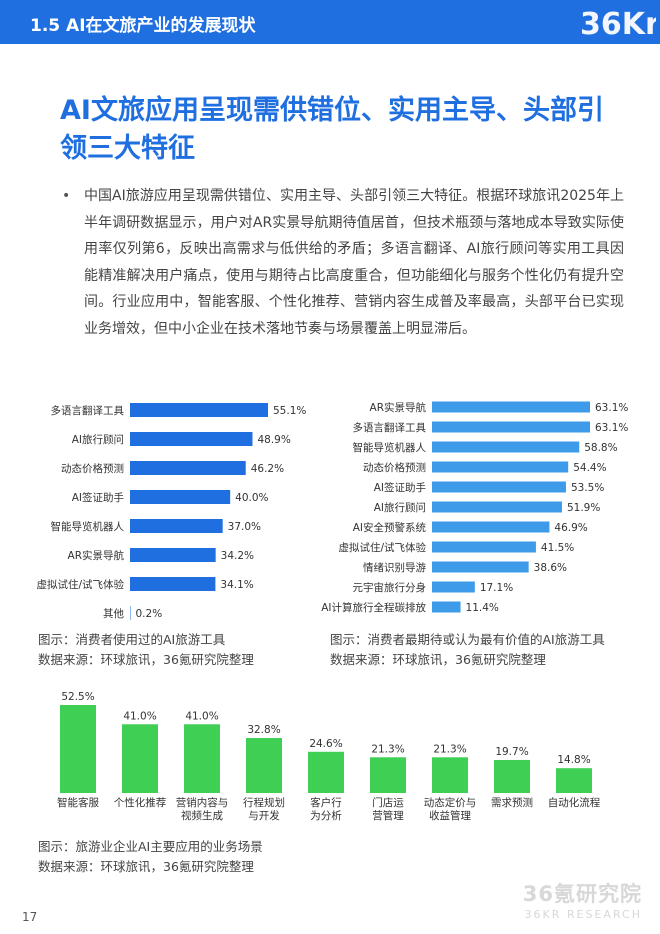 This screenshot has height=934, width=660. Describe the element at coordinates (550, 568) in the screenshot. I see `value-label: 38.6%` at that location.